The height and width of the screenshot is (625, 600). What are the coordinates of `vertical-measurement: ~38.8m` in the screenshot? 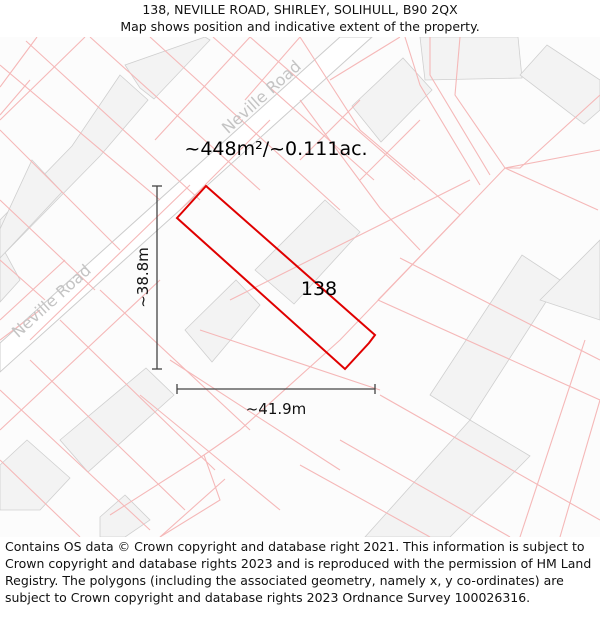 It's located at (148, 277).